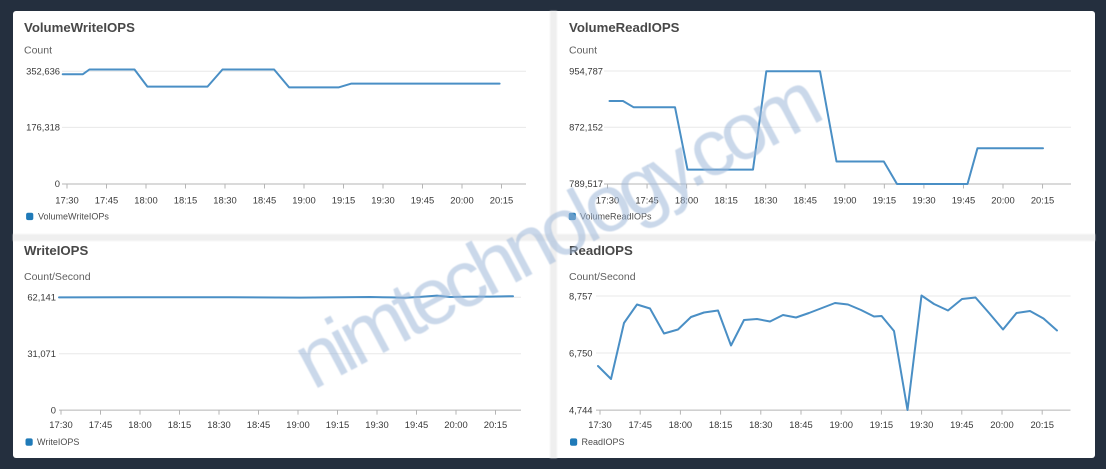 The width and height of the screenshot is (1106, 469). What do you see at coordinates (79, 27) in the screenshot?
I see `svg-text: VolumeWriteIOPS` at bounding box center [79, 27].